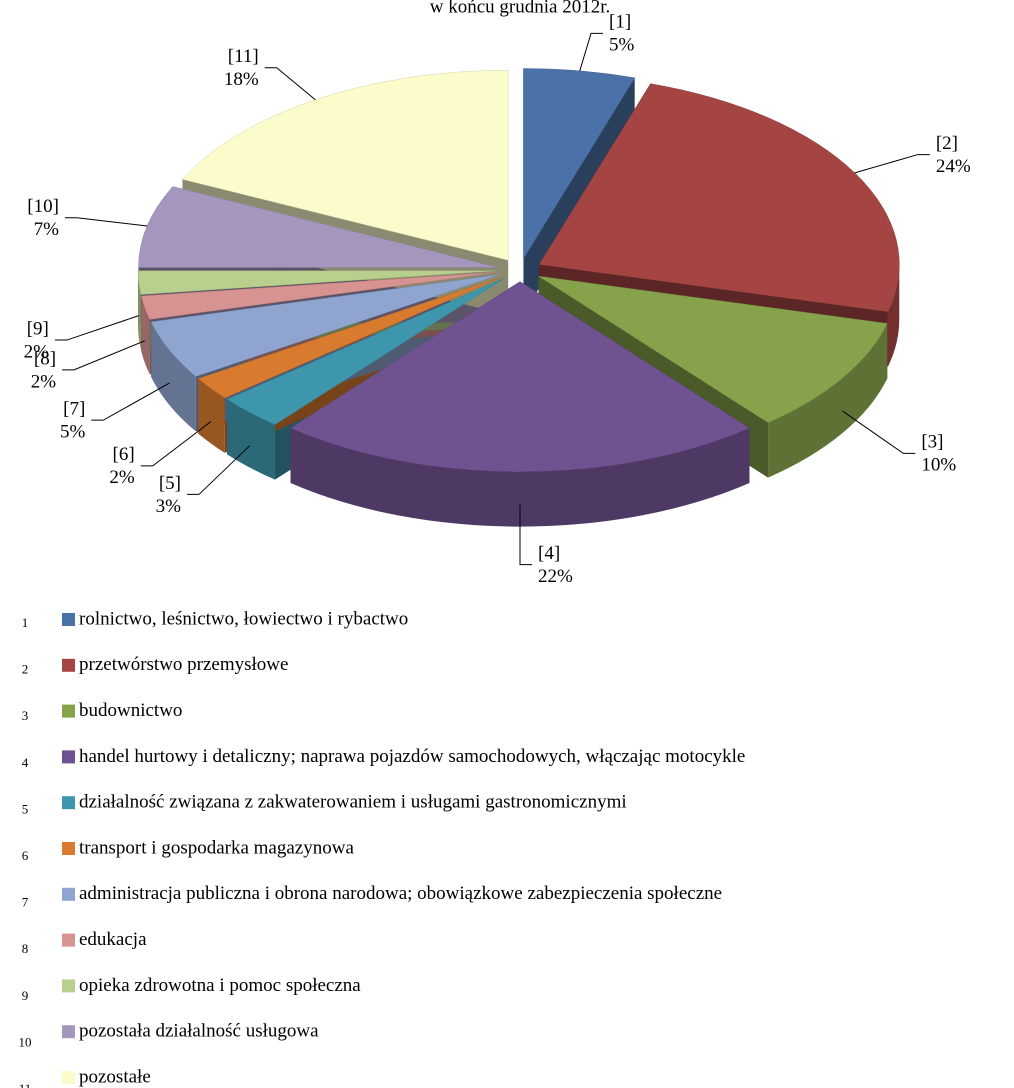 Image resolution: width=1014 pixels, height=1088 pixels. What do you see at coordinates (243, 56) in the screenshot?
I see `point-label: [11]` at bounding box center [243, 56].